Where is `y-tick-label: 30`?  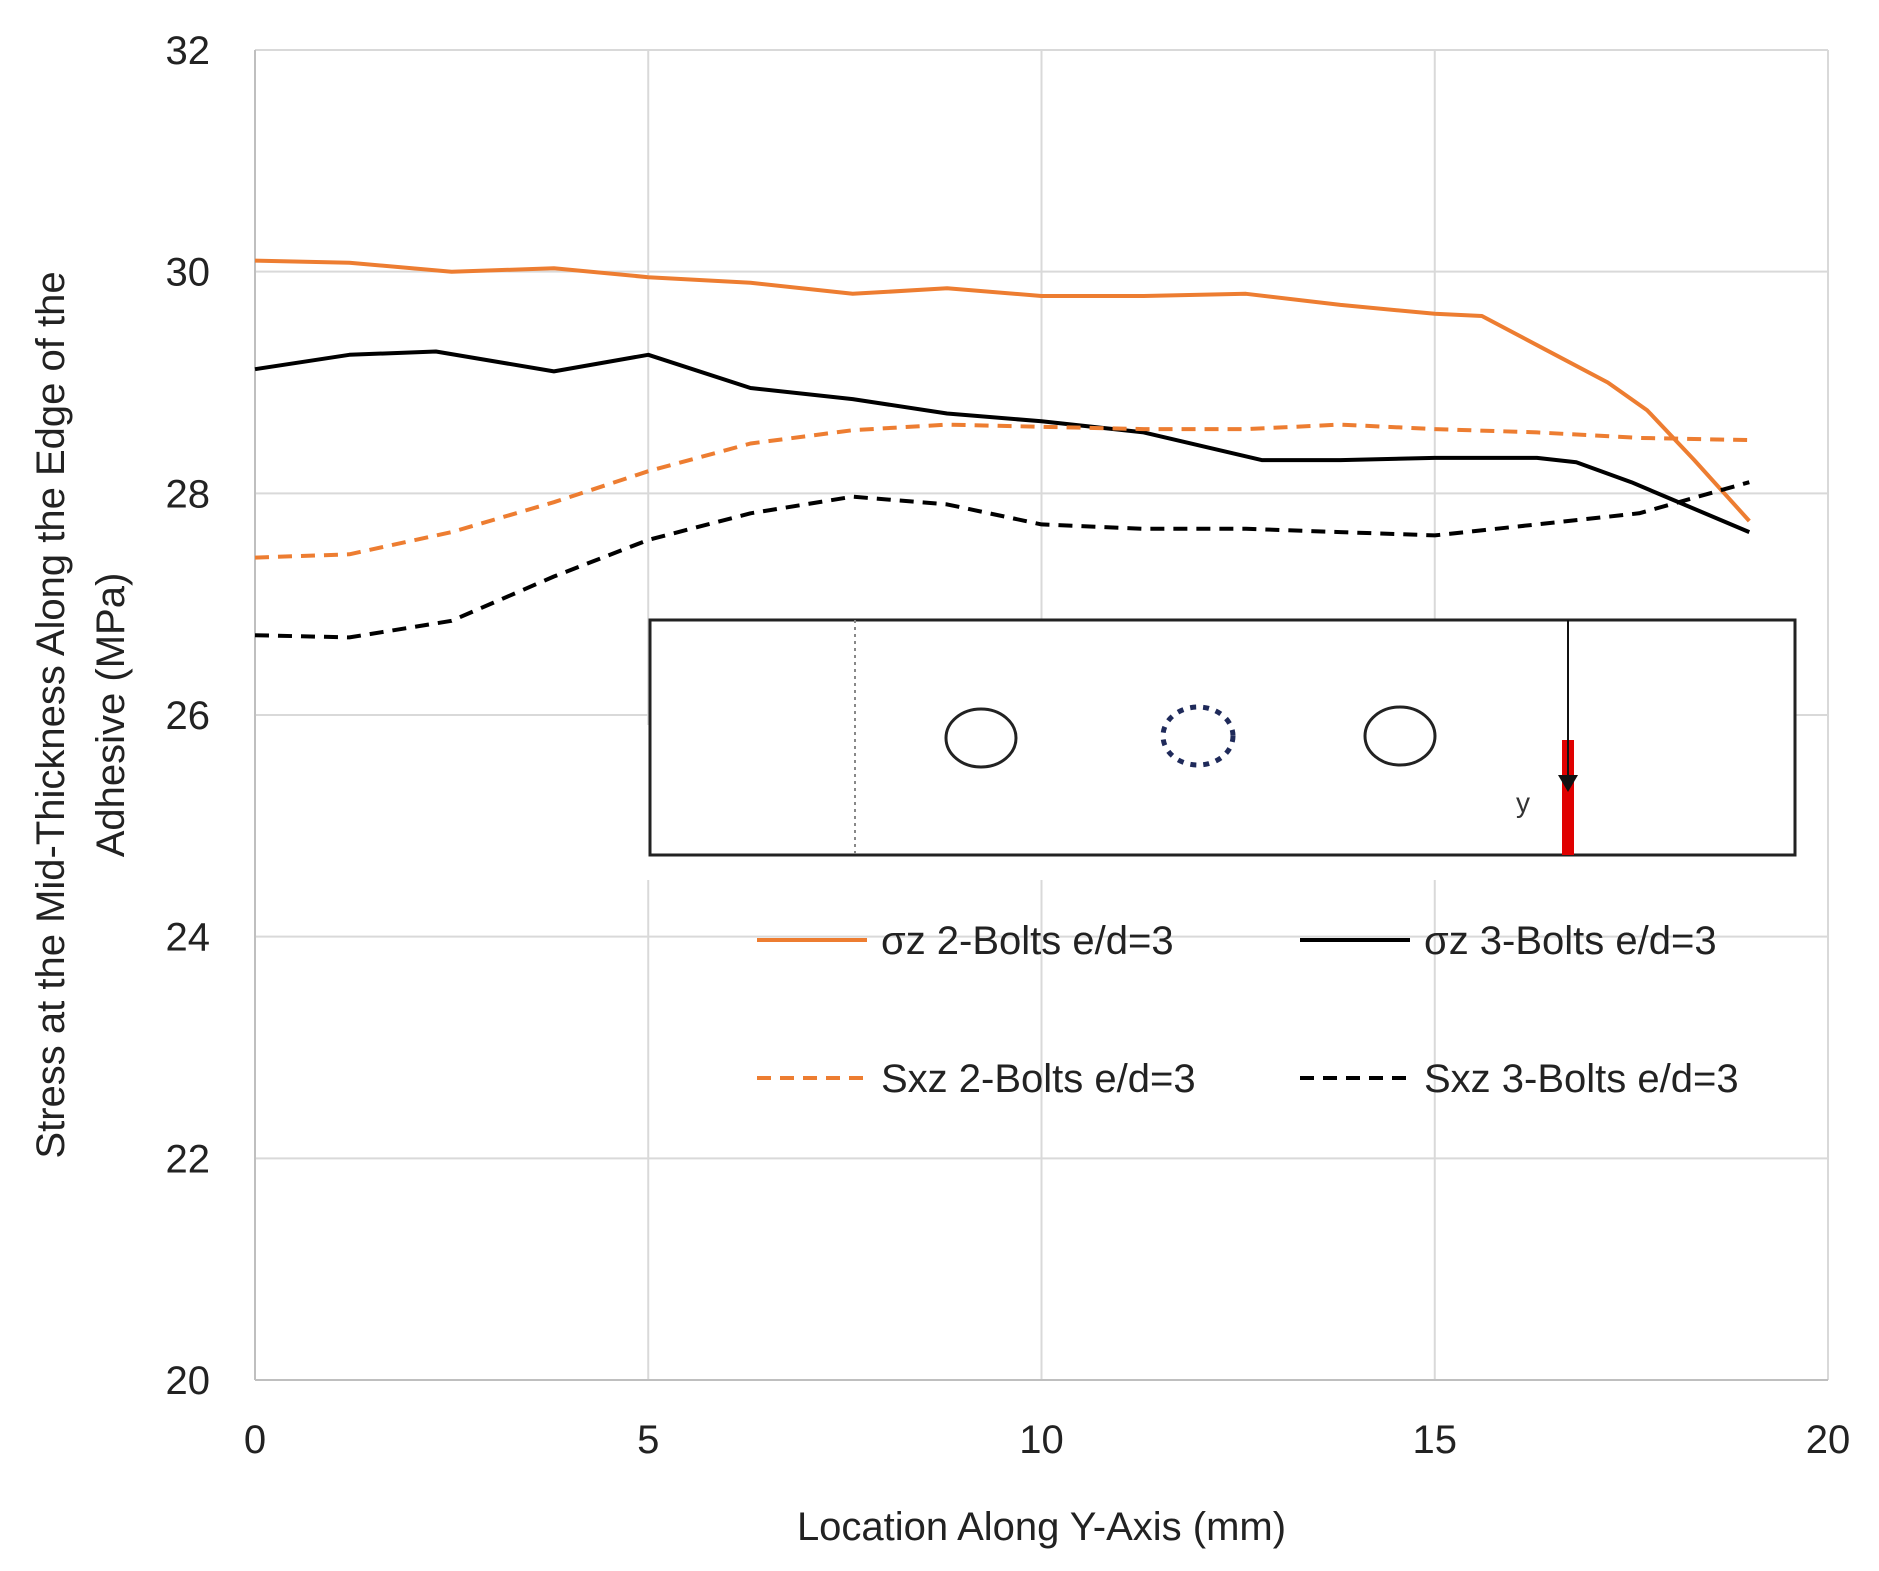 y-tick-label: 30 is located at coordinates (188, 273).